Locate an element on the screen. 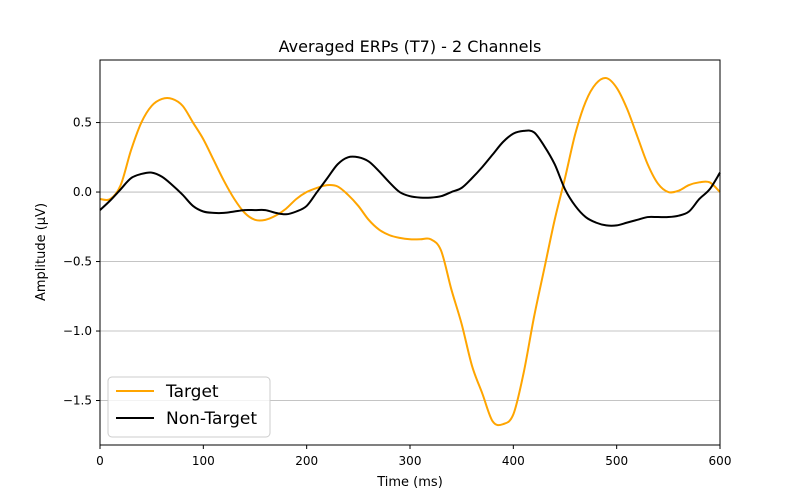  legend-label-target: Target is located at coordinates (192, 392).